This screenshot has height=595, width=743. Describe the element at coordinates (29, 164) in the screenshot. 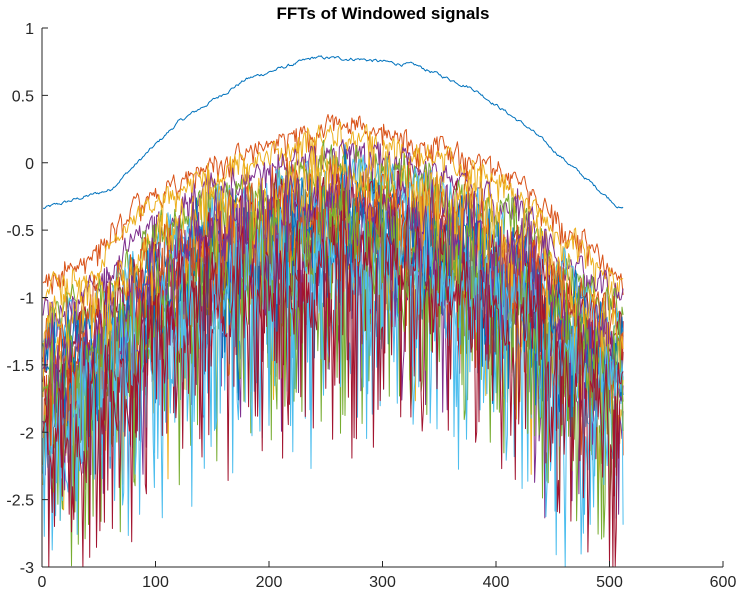

I see `y-tick-label: 0` at that location.